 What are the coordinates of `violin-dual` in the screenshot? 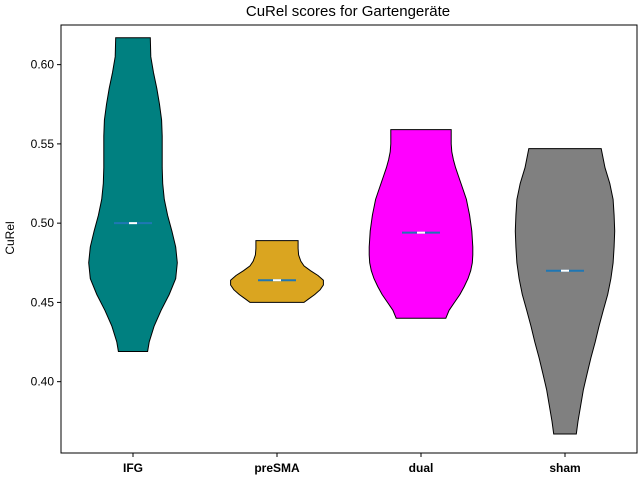 It's located at (421, 224).